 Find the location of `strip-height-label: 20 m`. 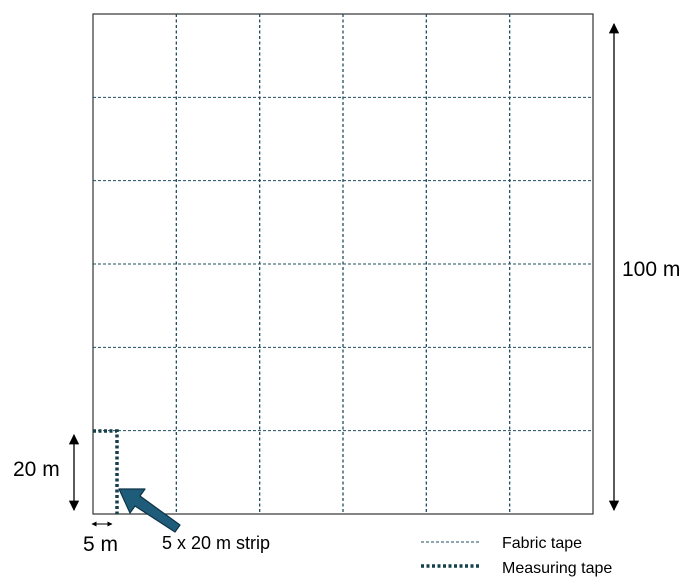

strip-height-label: 20 m is located at coordinates (36, 469).